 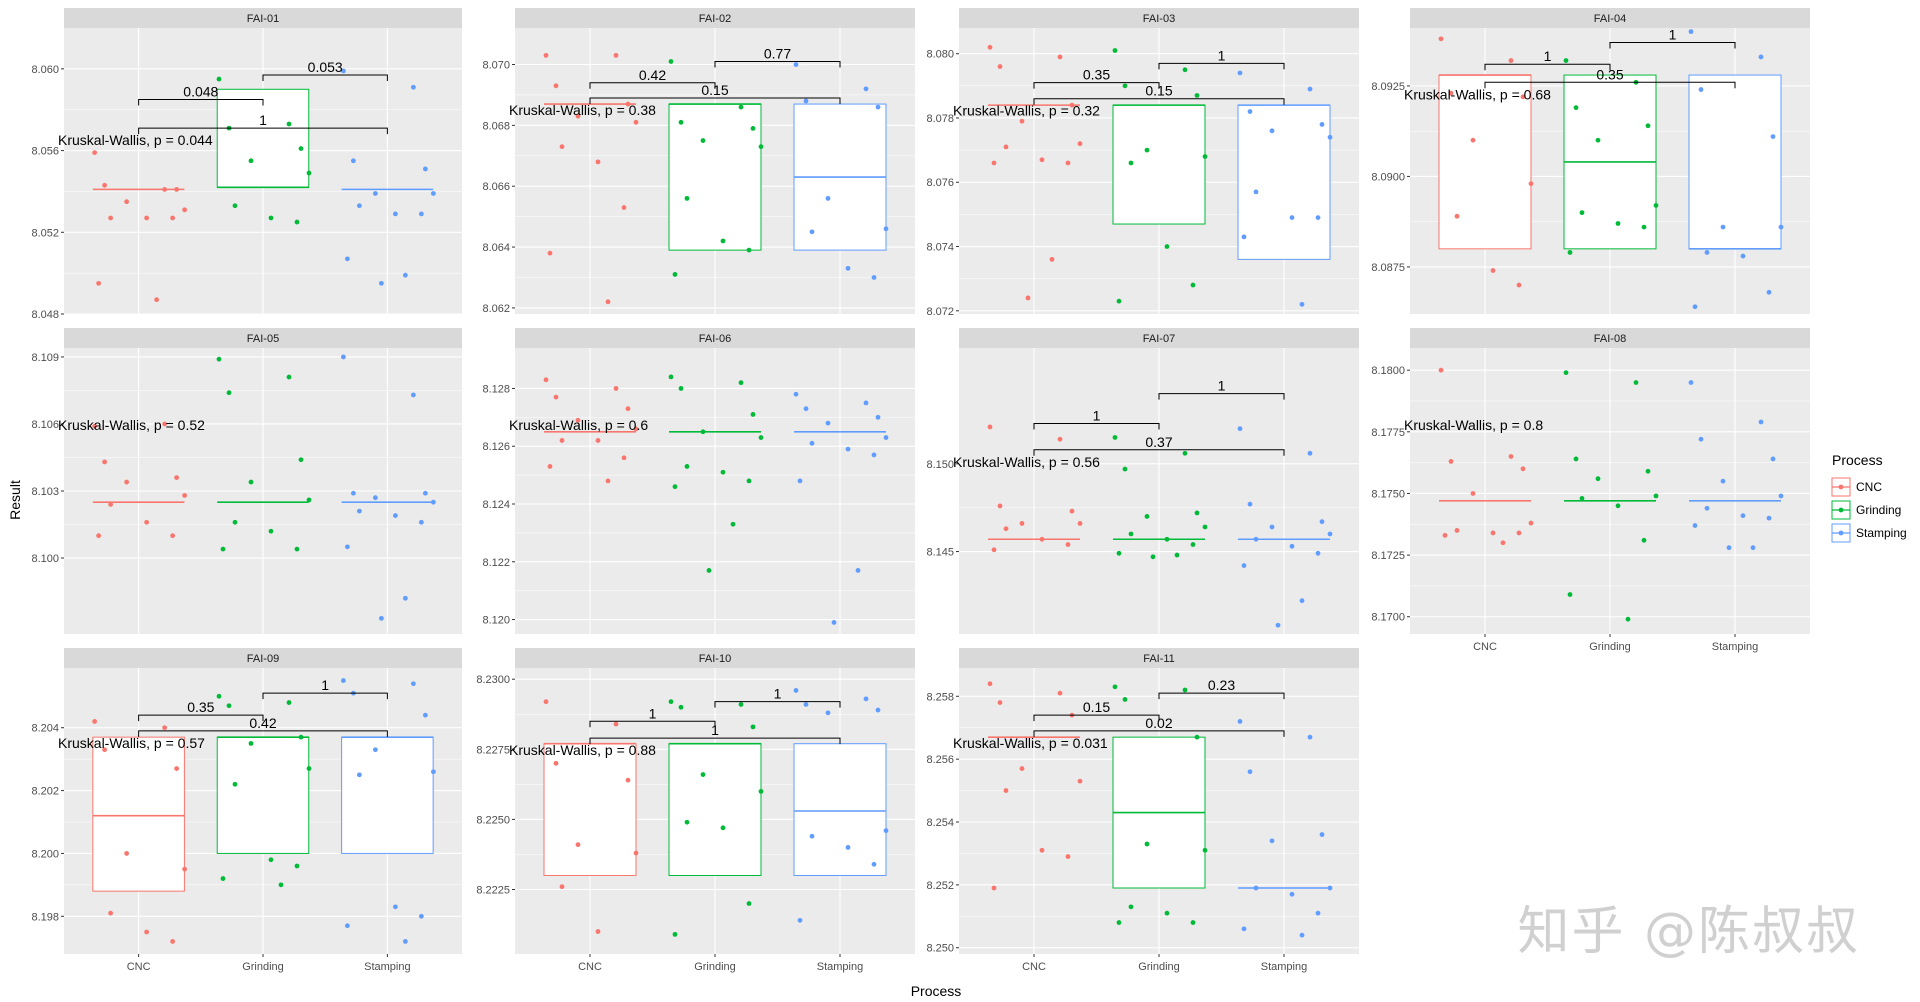 What do you see at coordinates (1878, 510) in the screenshot?
I see `legend-label-grinding: Grinding` at bounding box center [1878, 510].